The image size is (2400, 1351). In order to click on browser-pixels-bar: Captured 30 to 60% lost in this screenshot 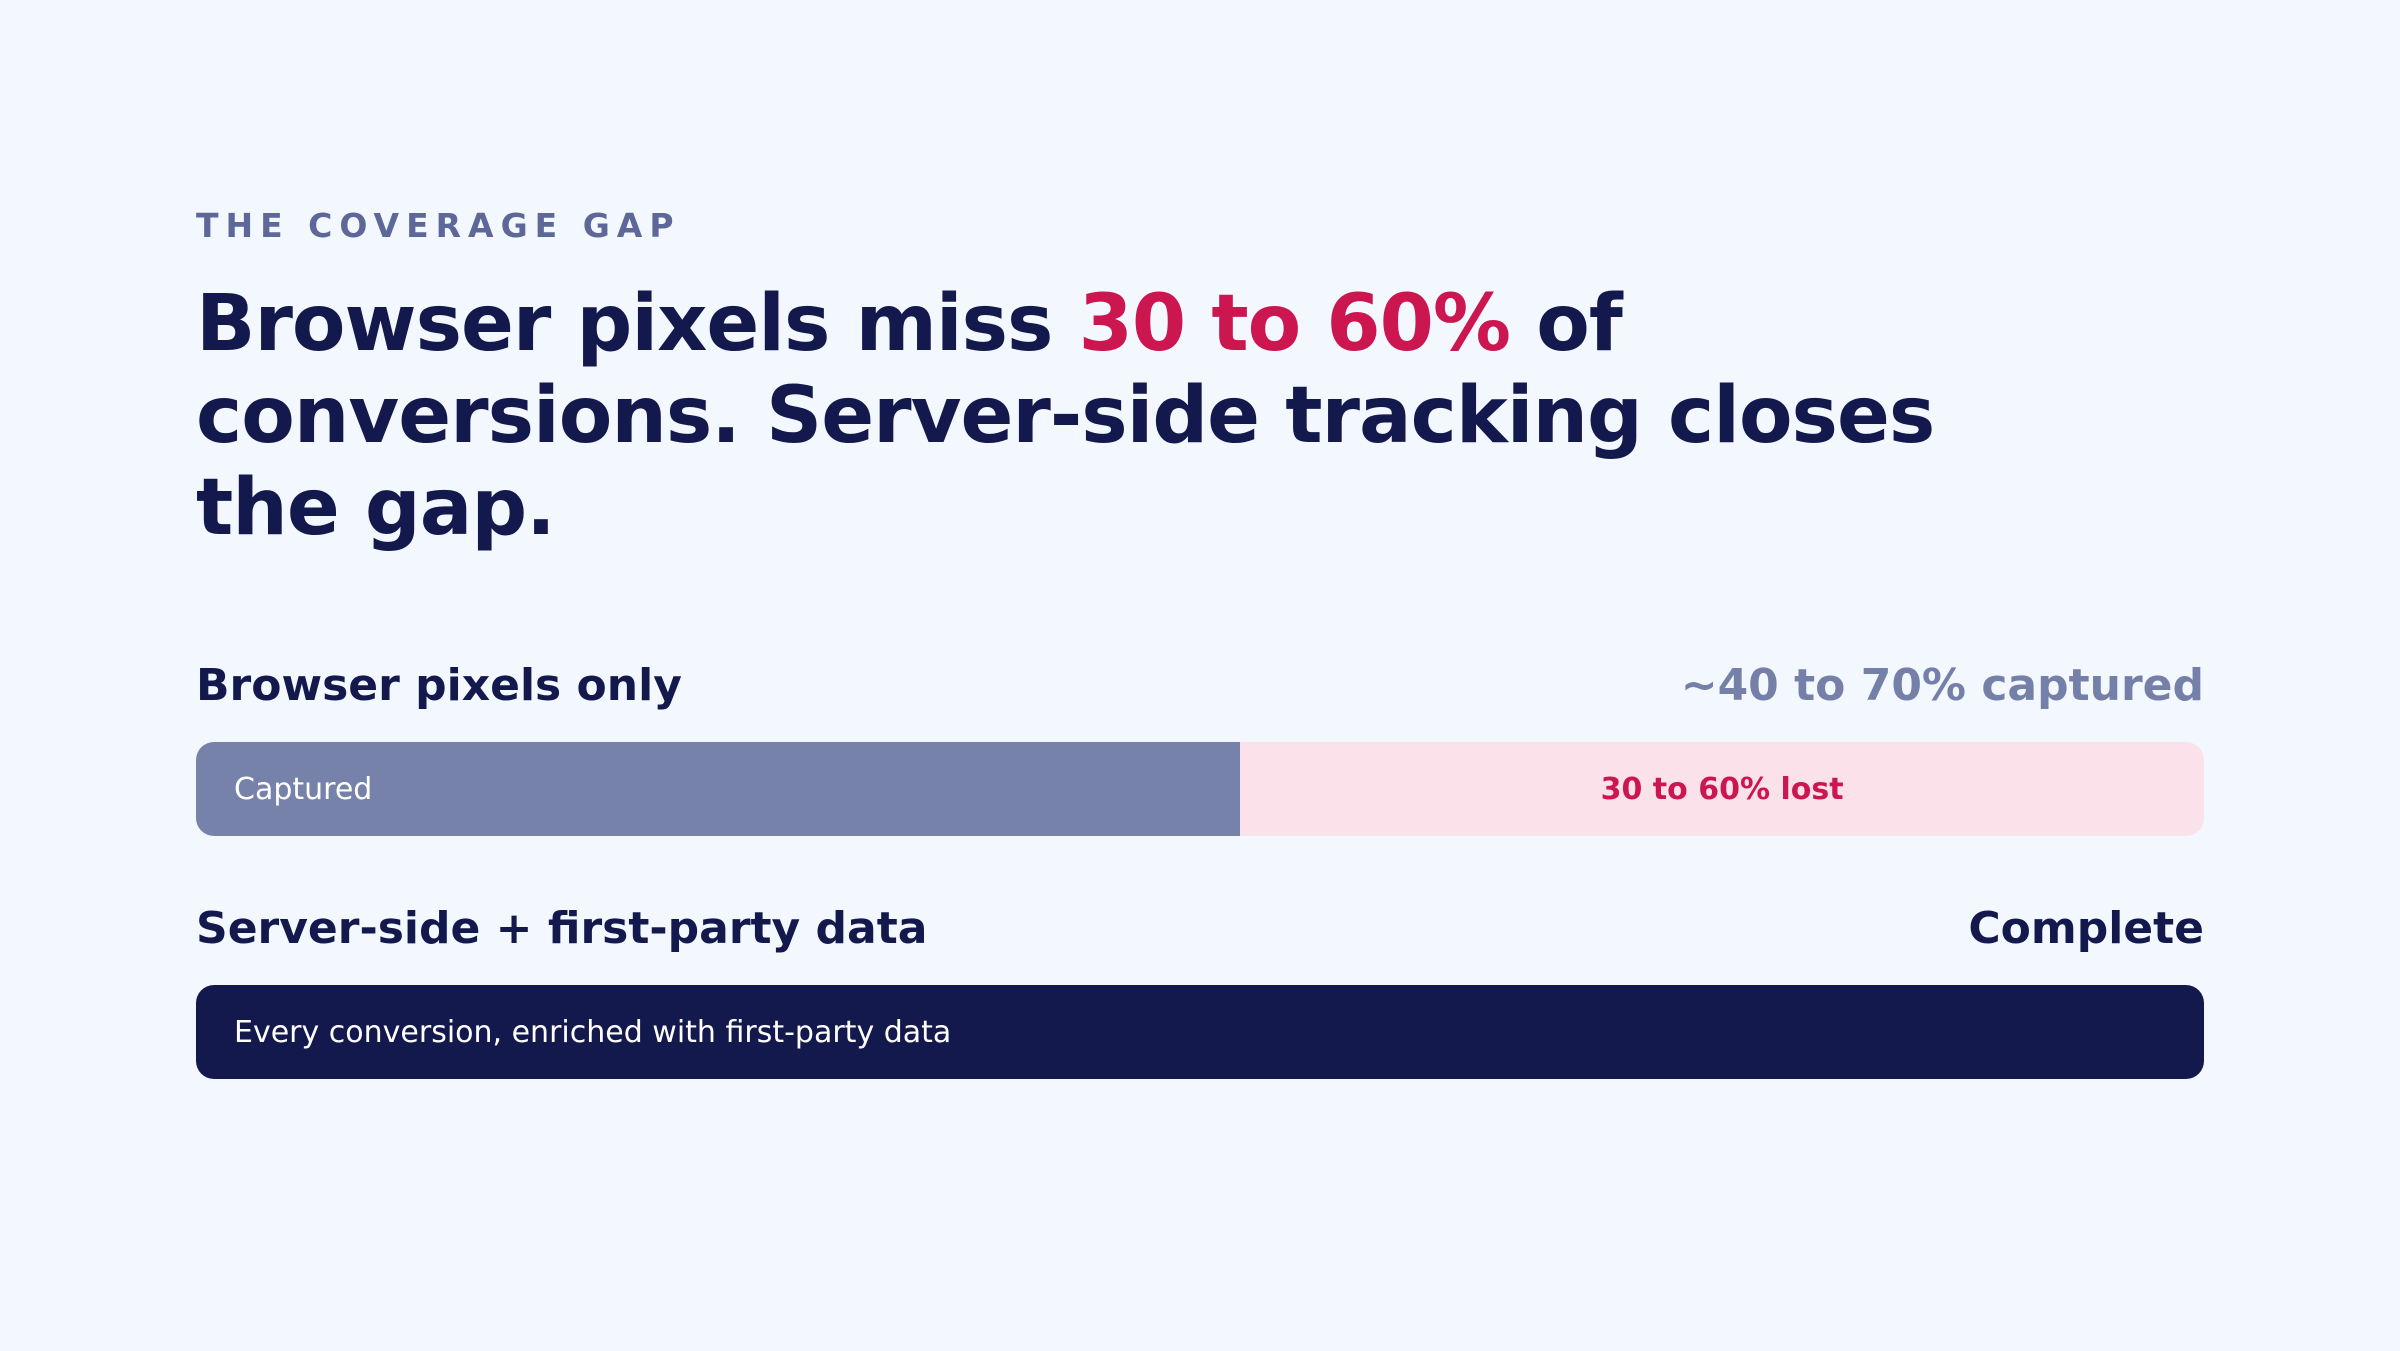, I will do `click(1200, 789)`.